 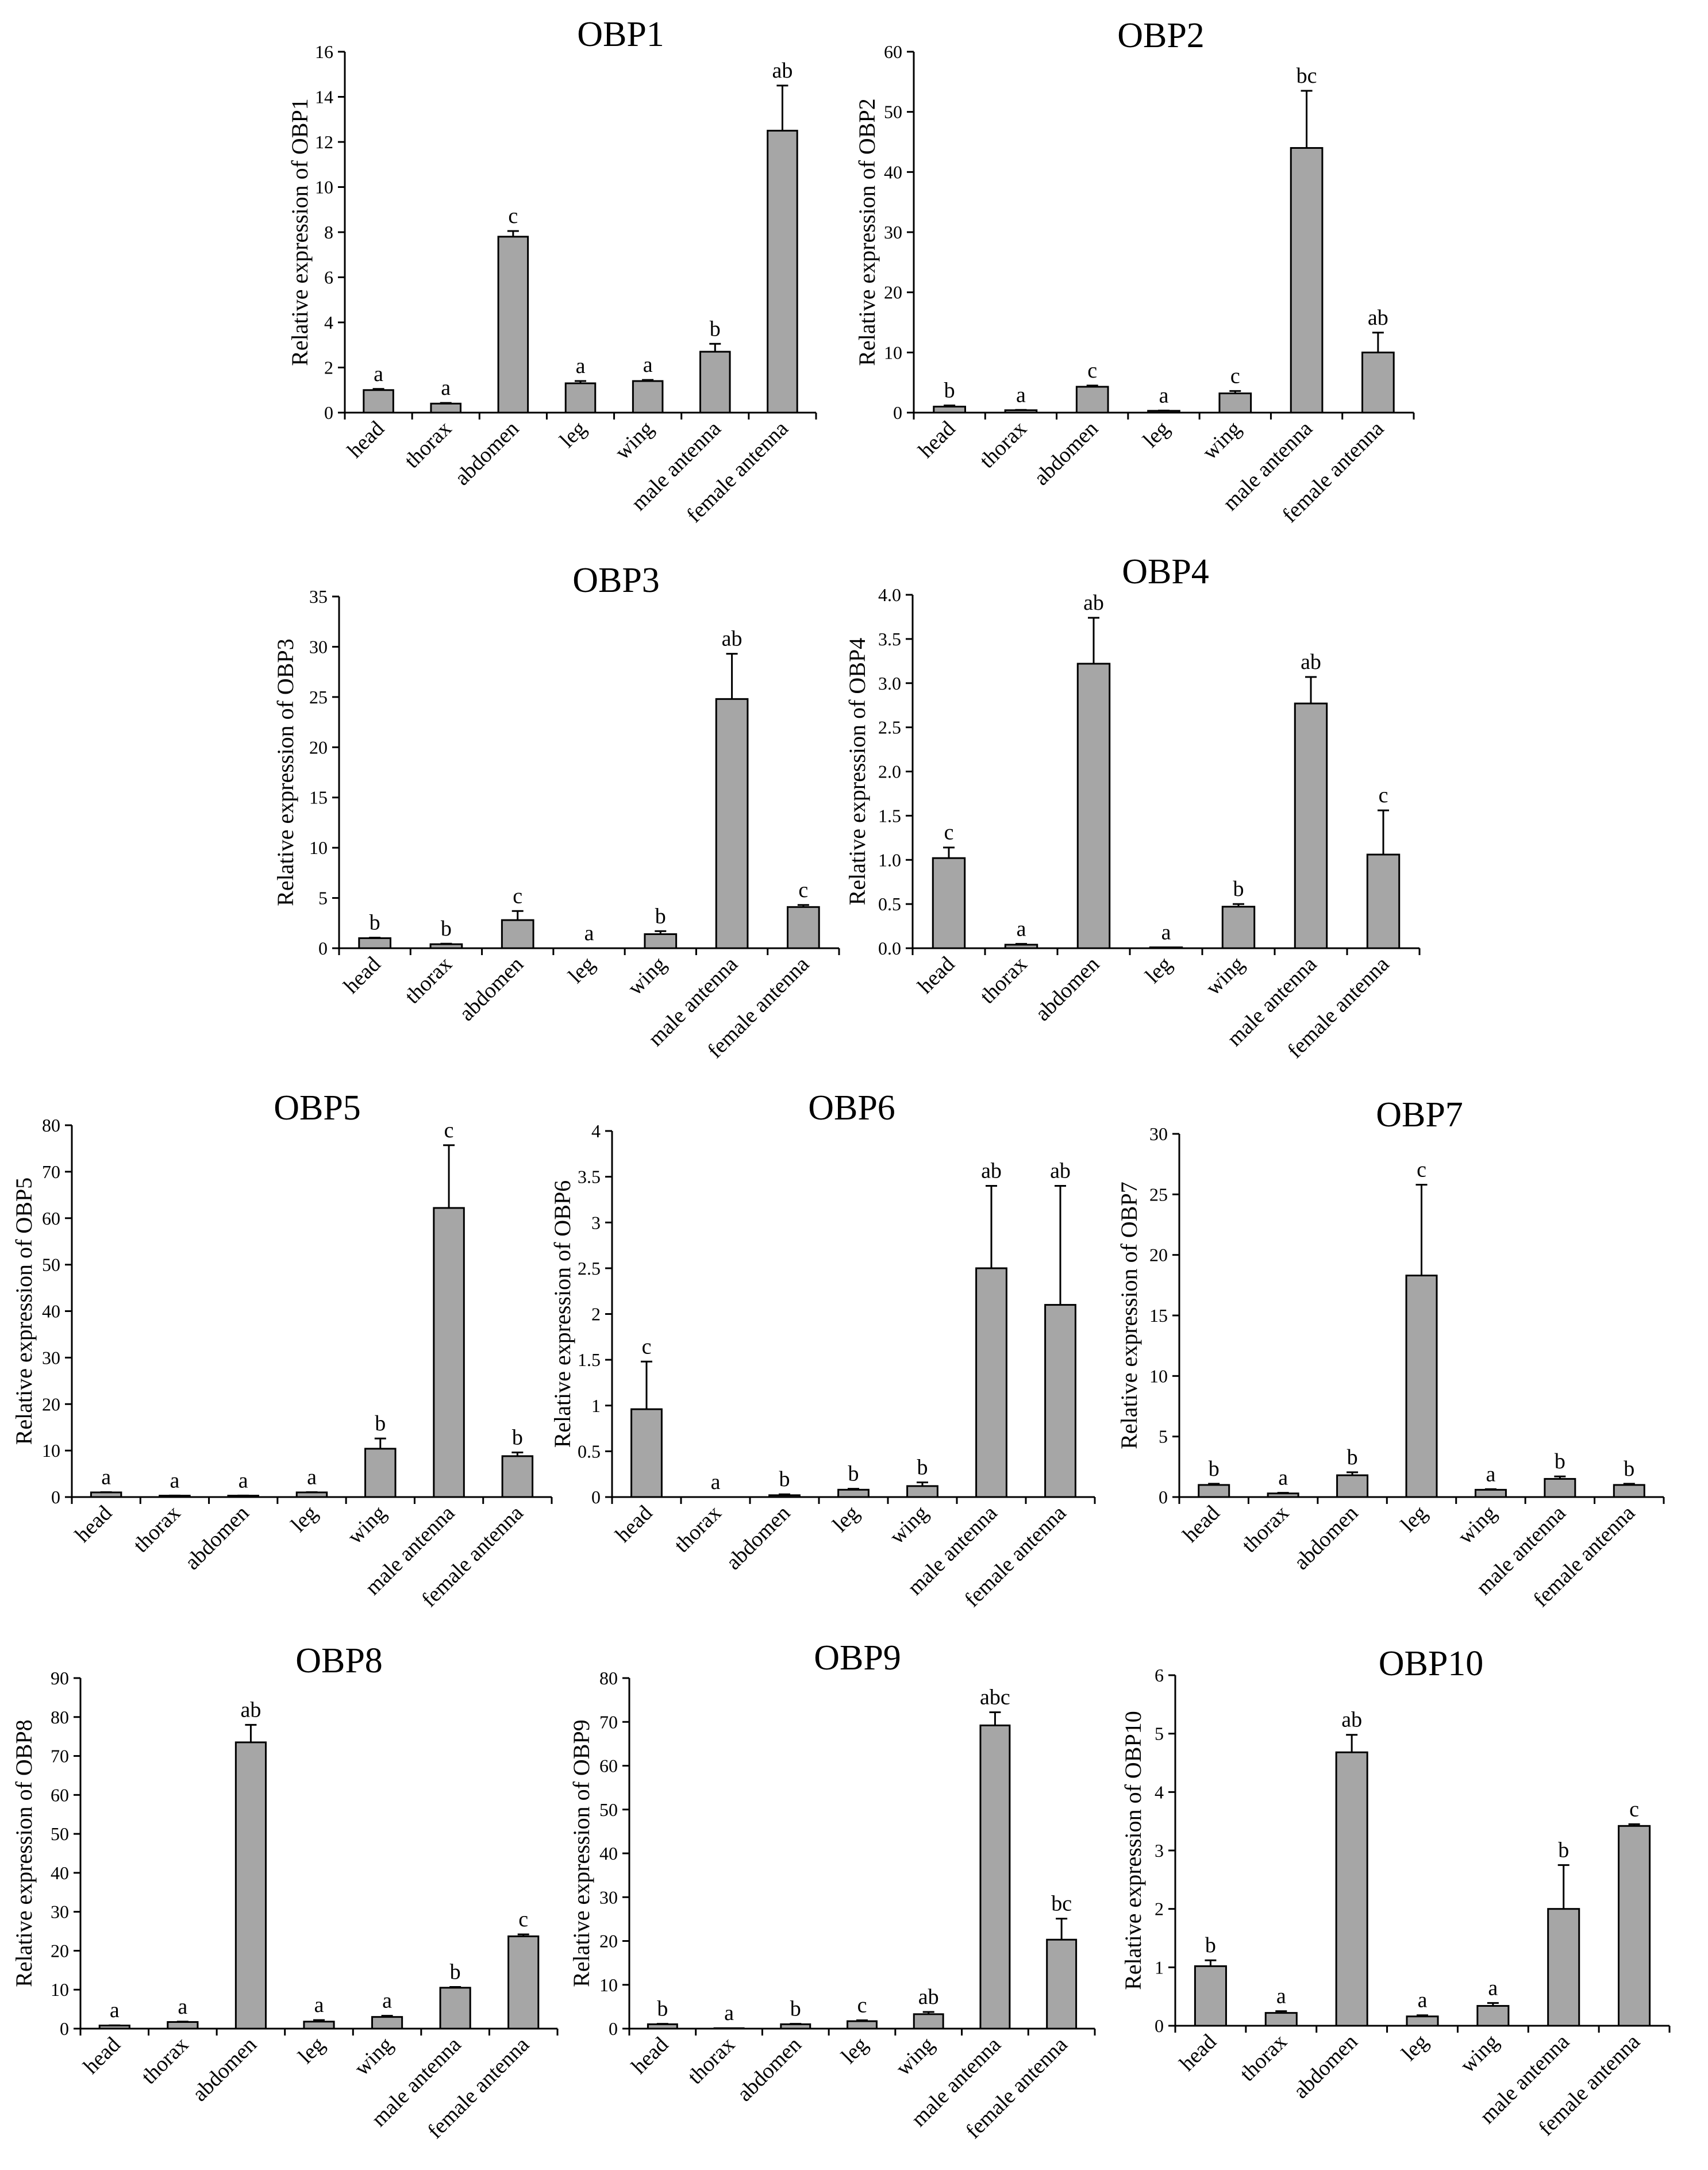 I want to click on y-tick-label: 2, so click(x=328, y=368).